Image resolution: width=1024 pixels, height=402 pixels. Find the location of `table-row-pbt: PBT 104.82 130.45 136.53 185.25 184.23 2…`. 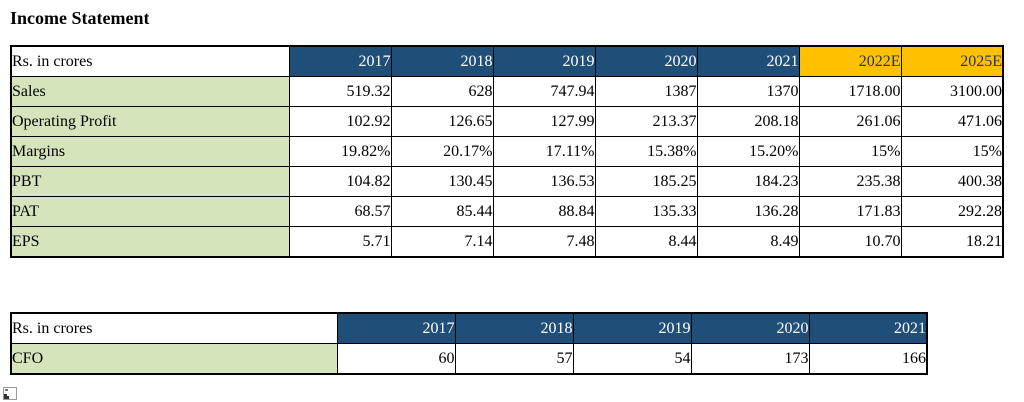

table-row-pbt: PBT 104.82 130.45 136.53 185.25 184.23 2… is located at coordinates (507, 181).